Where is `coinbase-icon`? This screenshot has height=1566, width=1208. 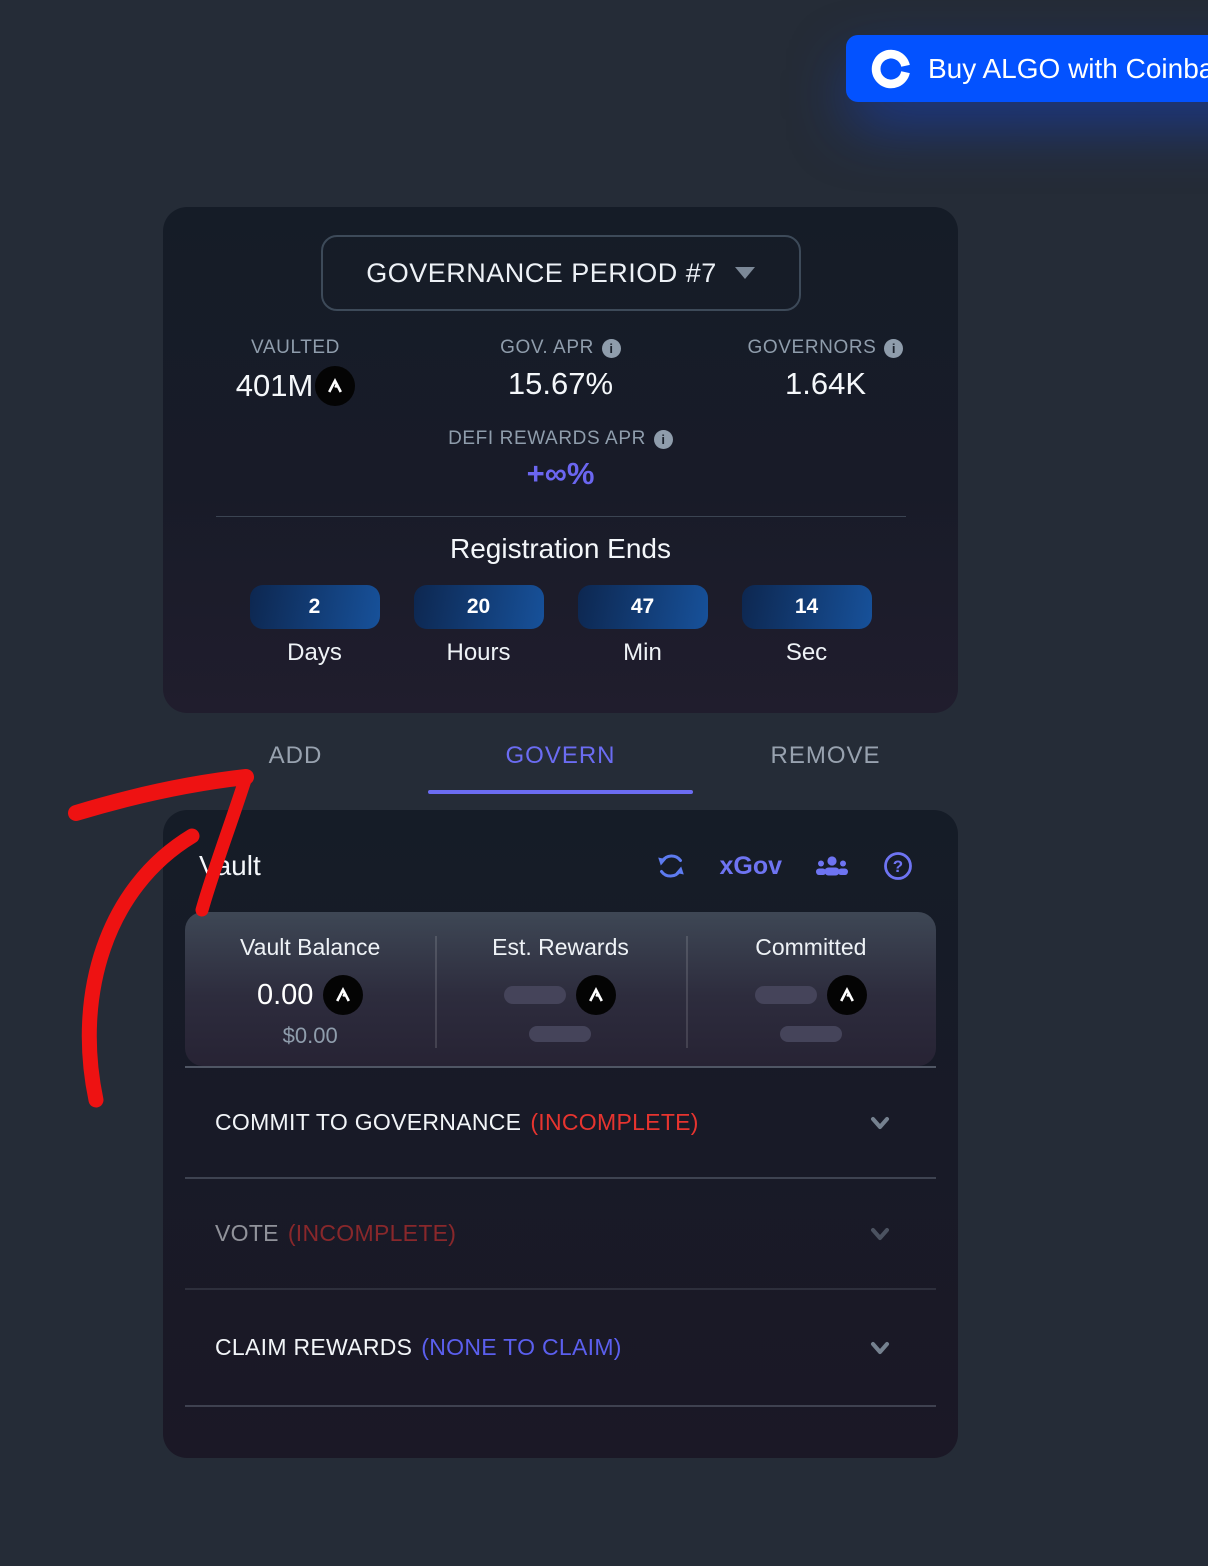 coinbase-icon is located at coordinates (890, 68).